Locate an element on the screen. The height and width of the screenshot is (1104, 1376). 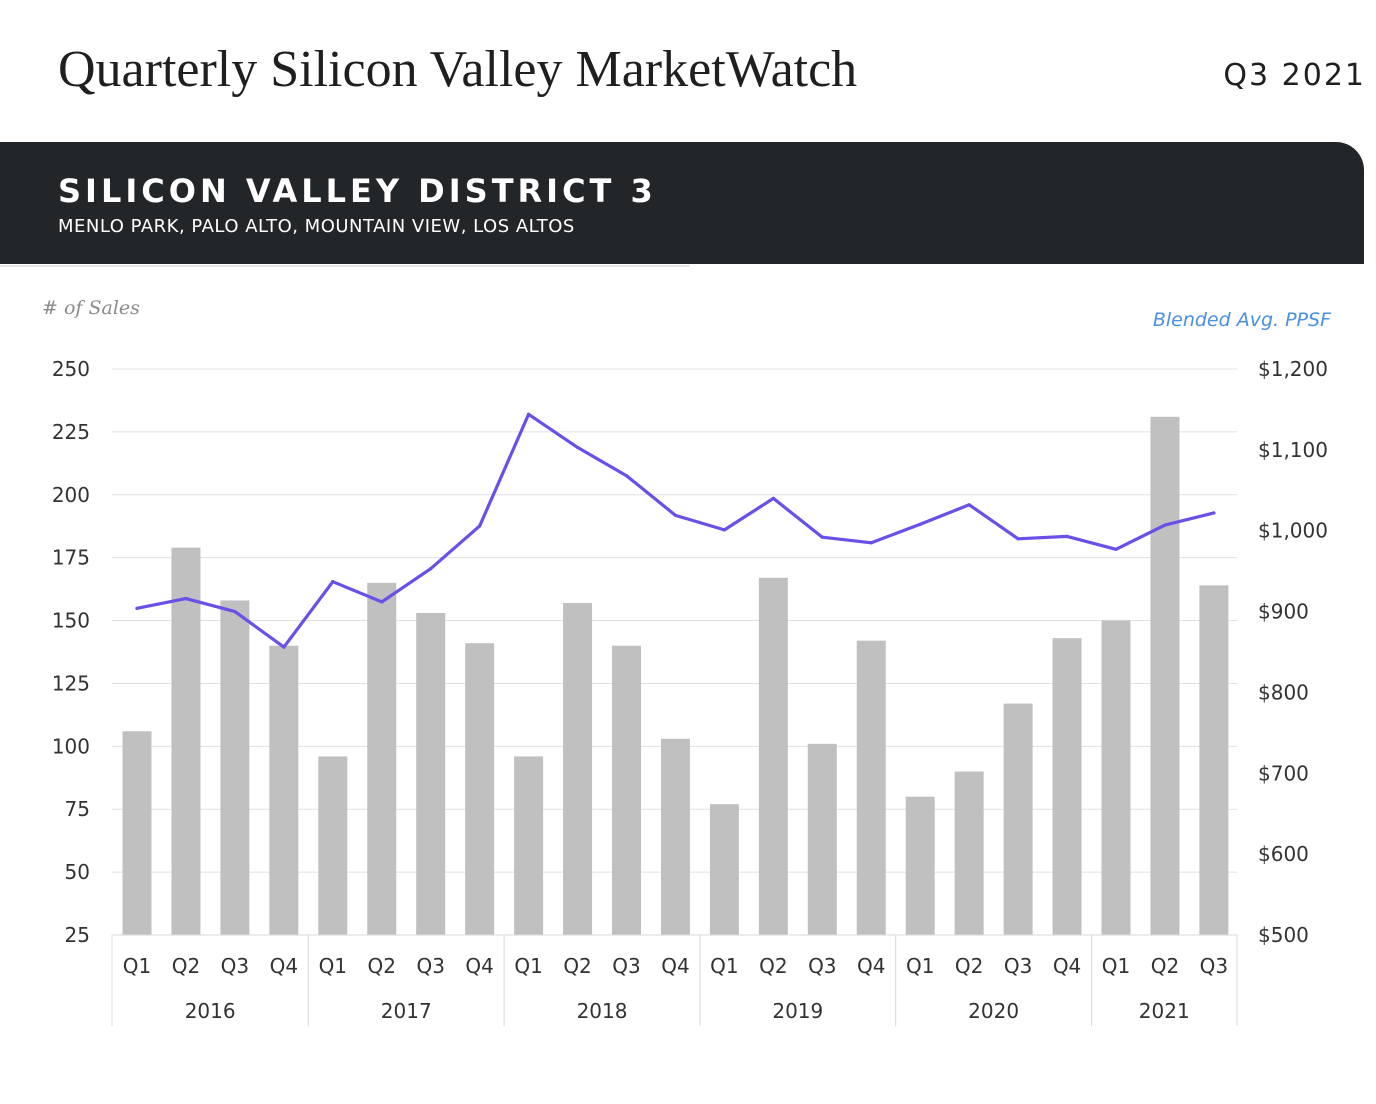
left-tick-label: 100 is located at coordinates (71, 746).